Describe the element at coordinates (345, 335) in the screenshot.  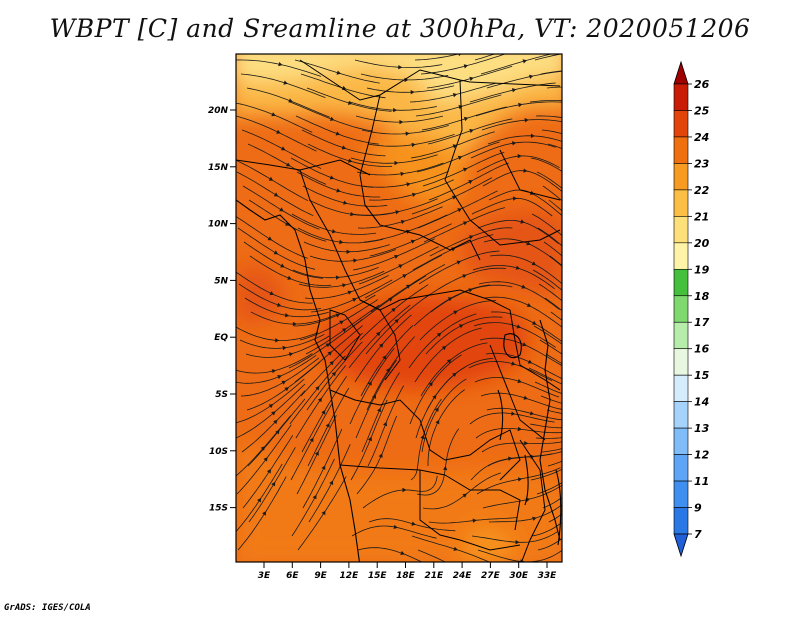
I see `border-gabon-congo` at that location.